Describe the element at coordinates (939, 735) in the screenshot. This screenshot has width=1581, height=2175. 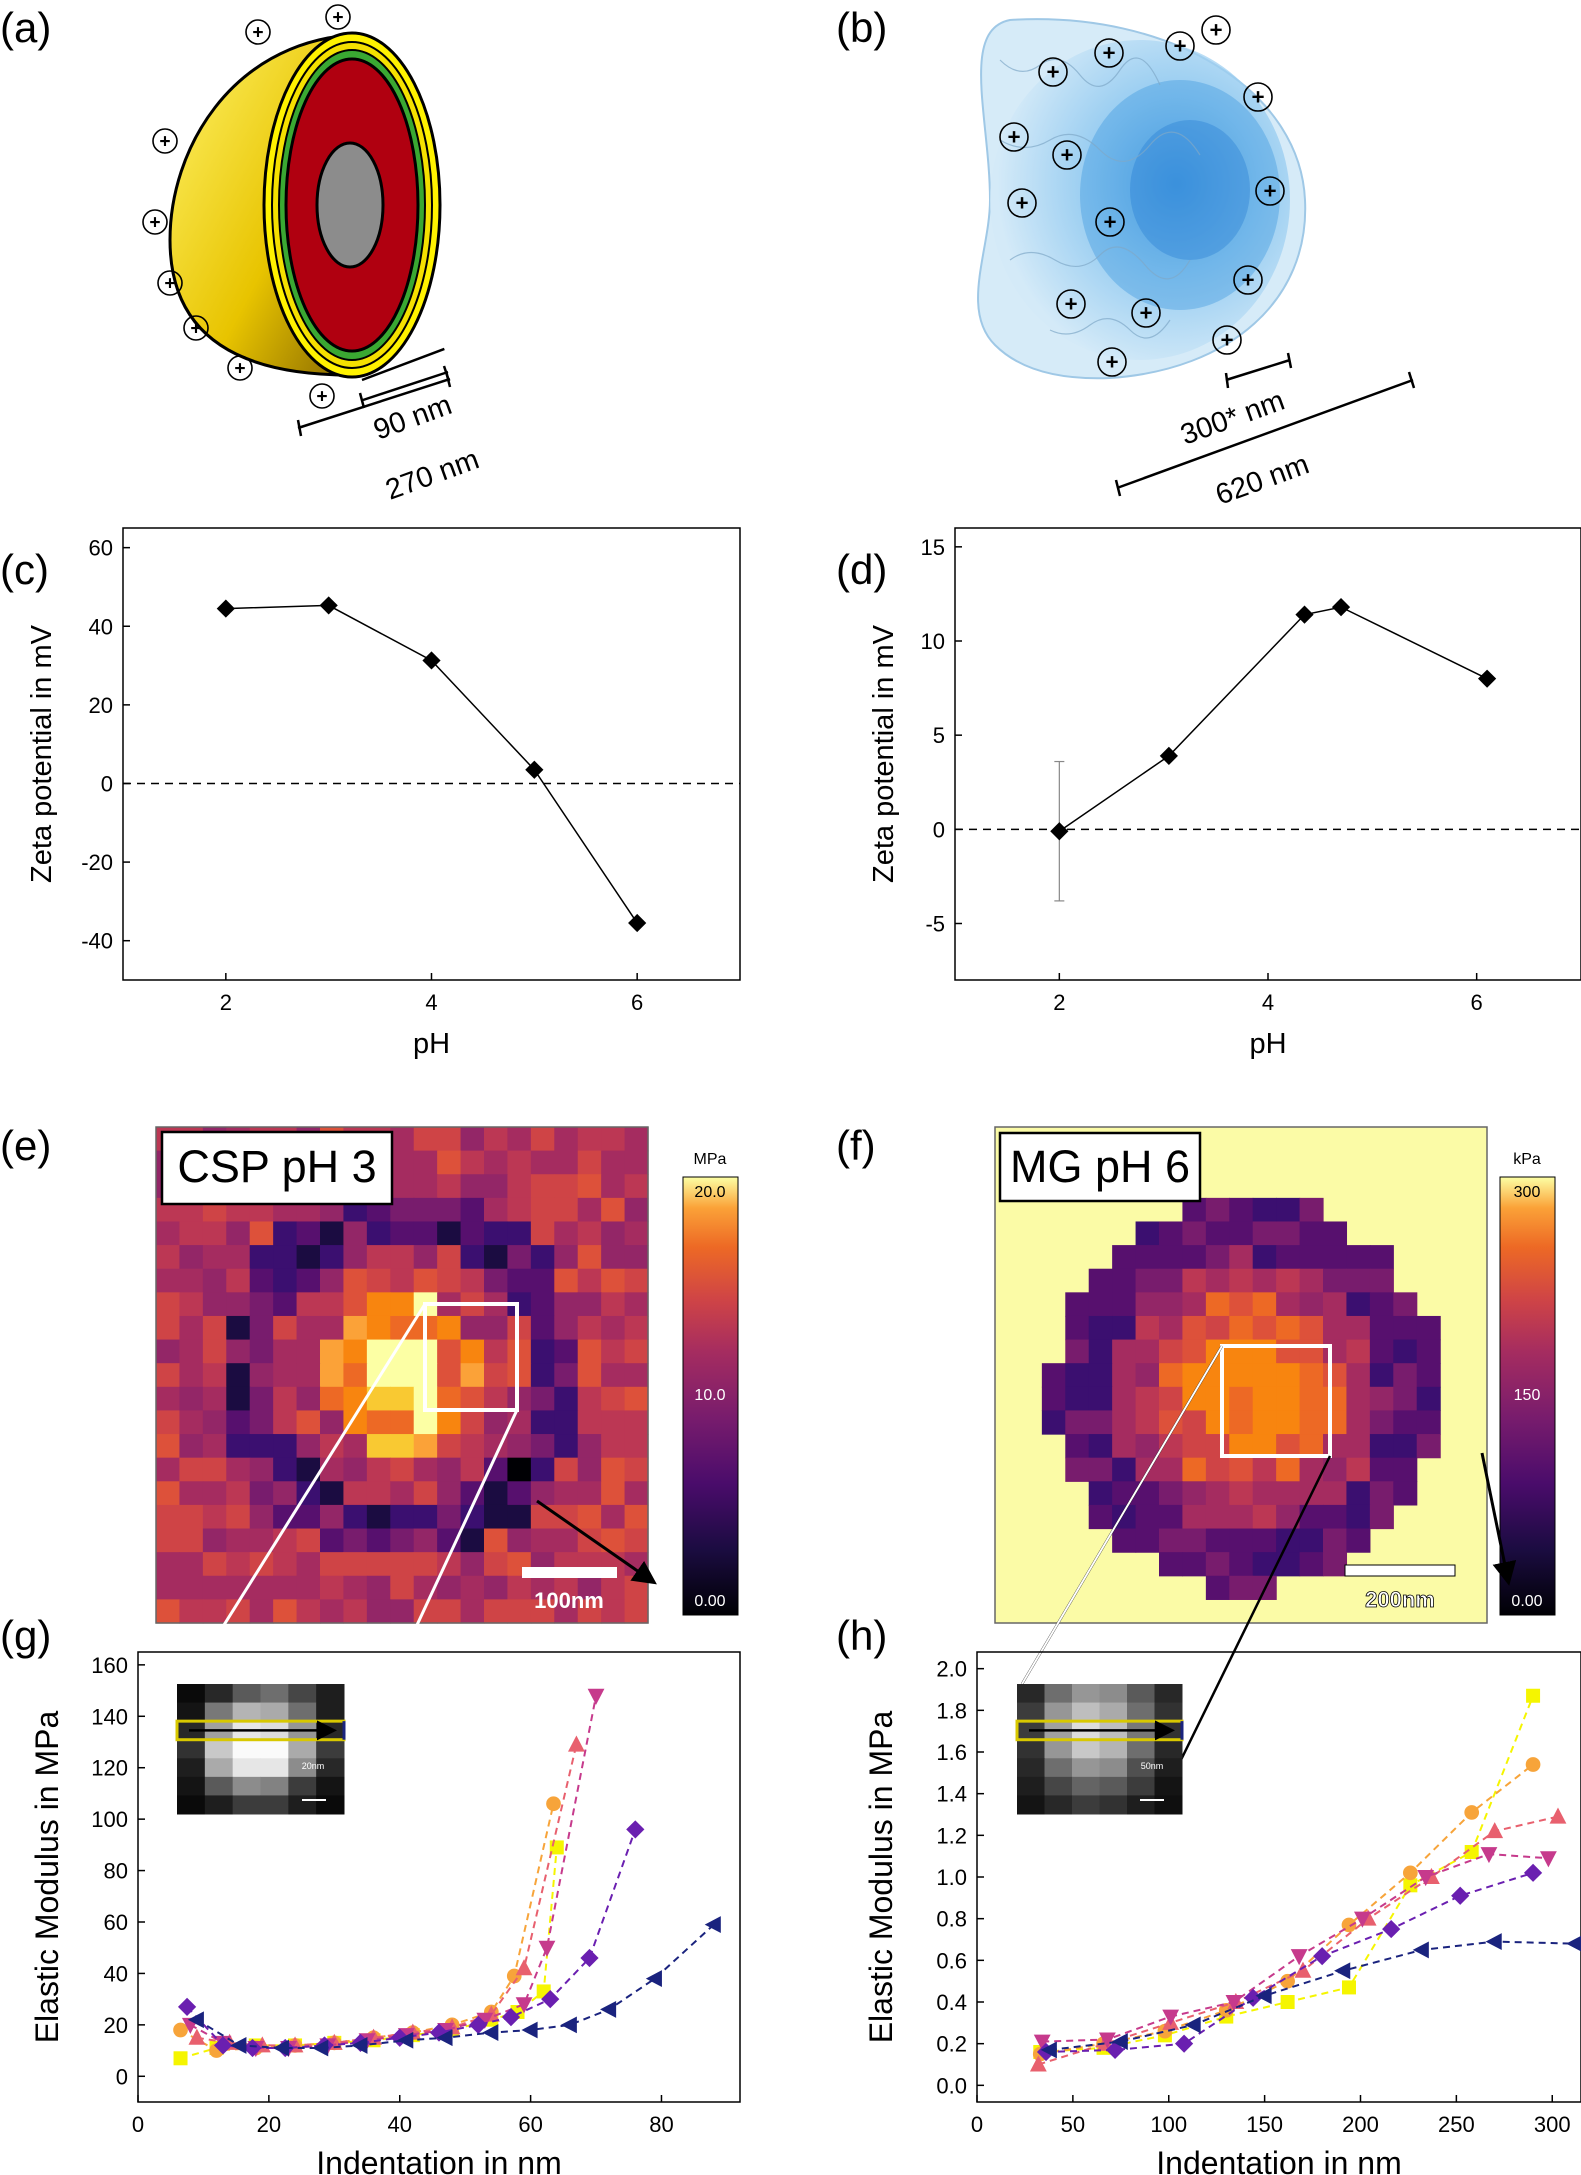
I see `y-tick-label: 5` at that location.